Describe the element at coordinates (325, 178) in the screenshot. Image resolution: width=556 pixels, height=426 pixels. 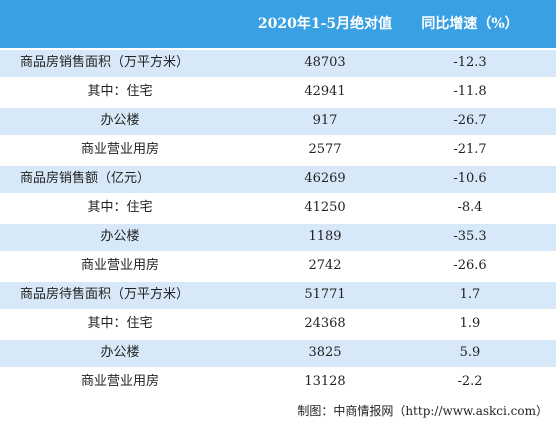
I see `value-cell: 46269` at that location.